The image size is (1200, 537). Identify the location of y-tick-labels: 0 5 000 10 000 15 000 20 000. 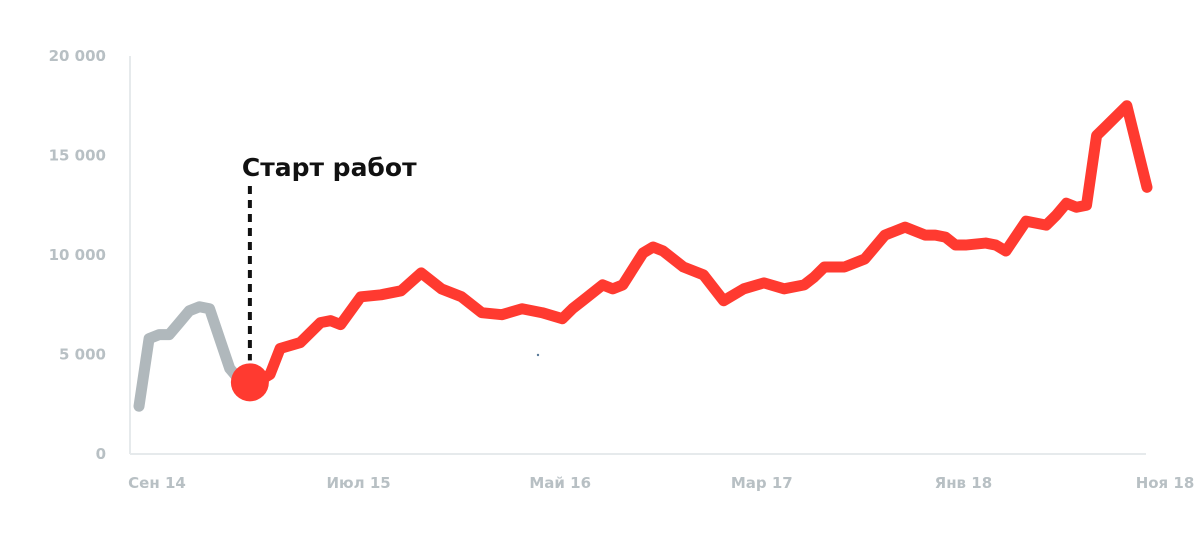
(77, 255).